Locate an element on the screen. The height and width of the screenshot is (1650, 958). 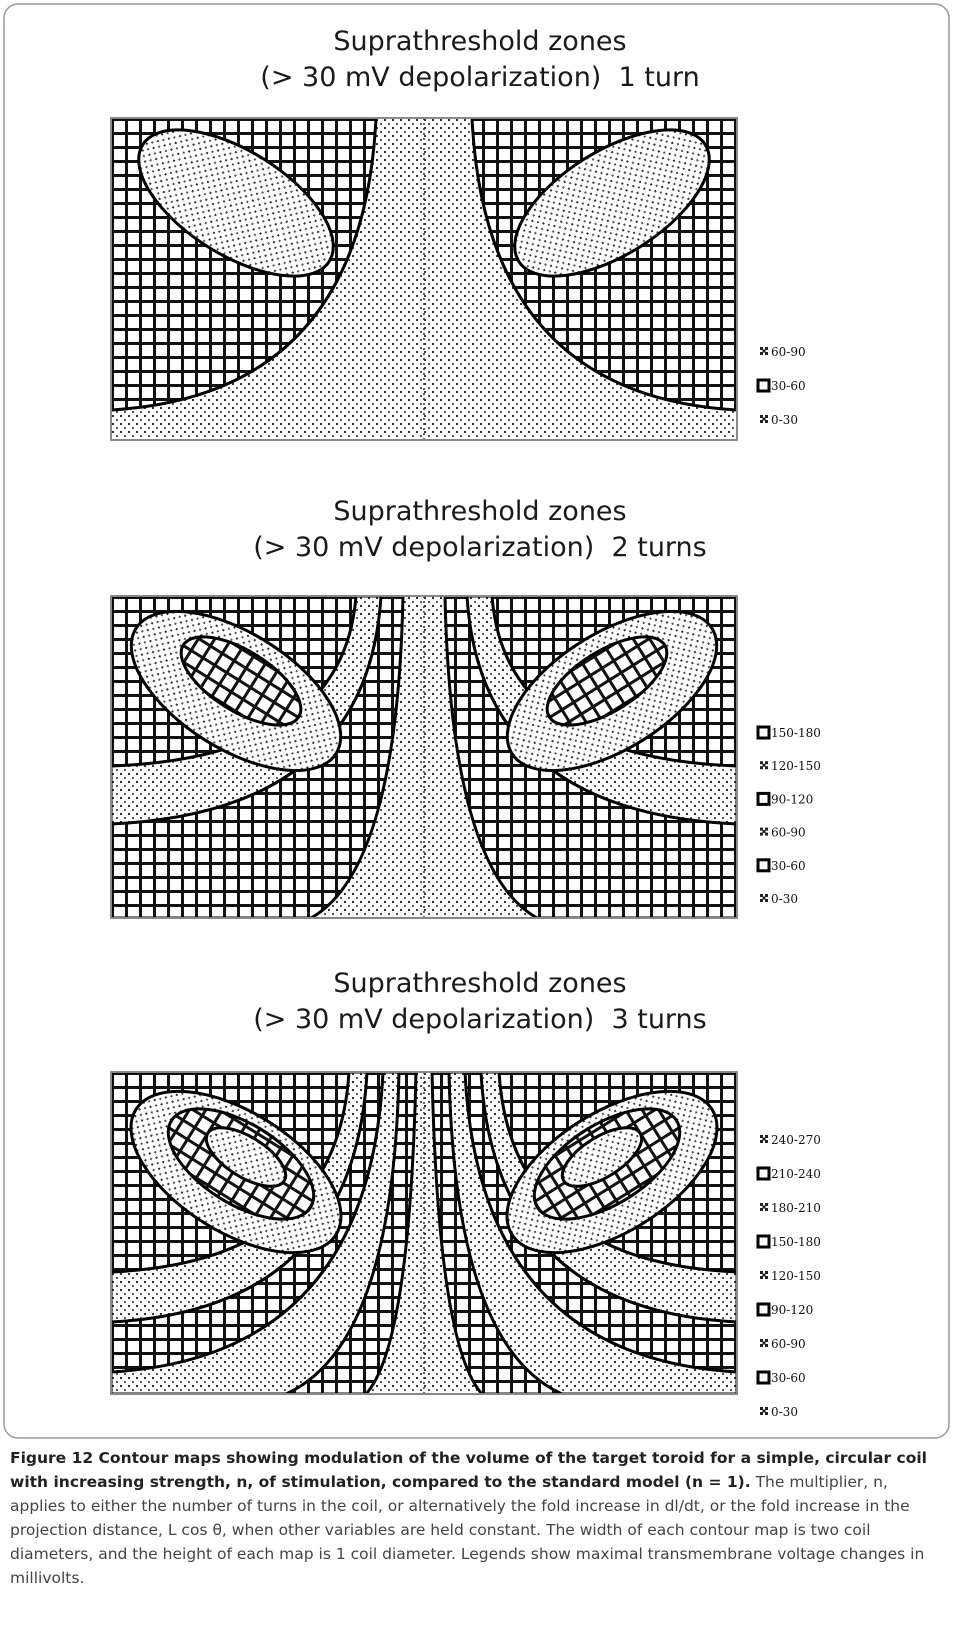
legend-label: 240-270 is located at coordinates (796, 1140).